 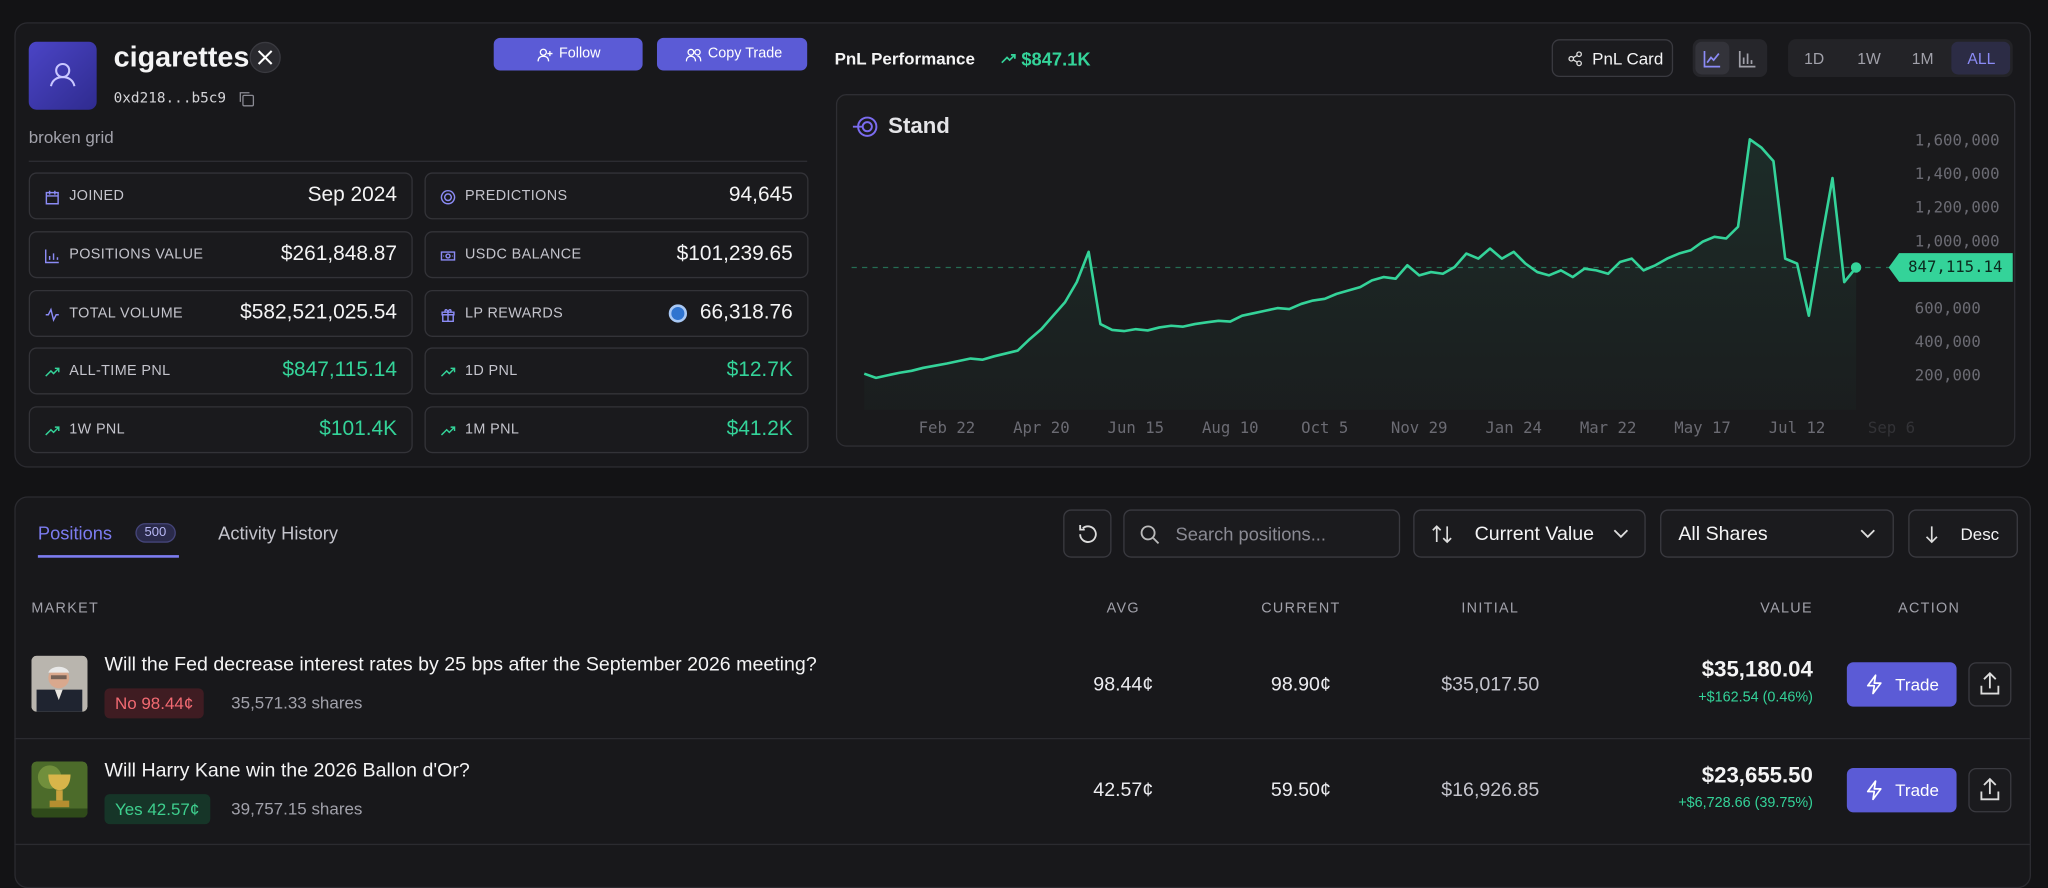 I want to click on trend-icon, so click(x=1008, y=59).